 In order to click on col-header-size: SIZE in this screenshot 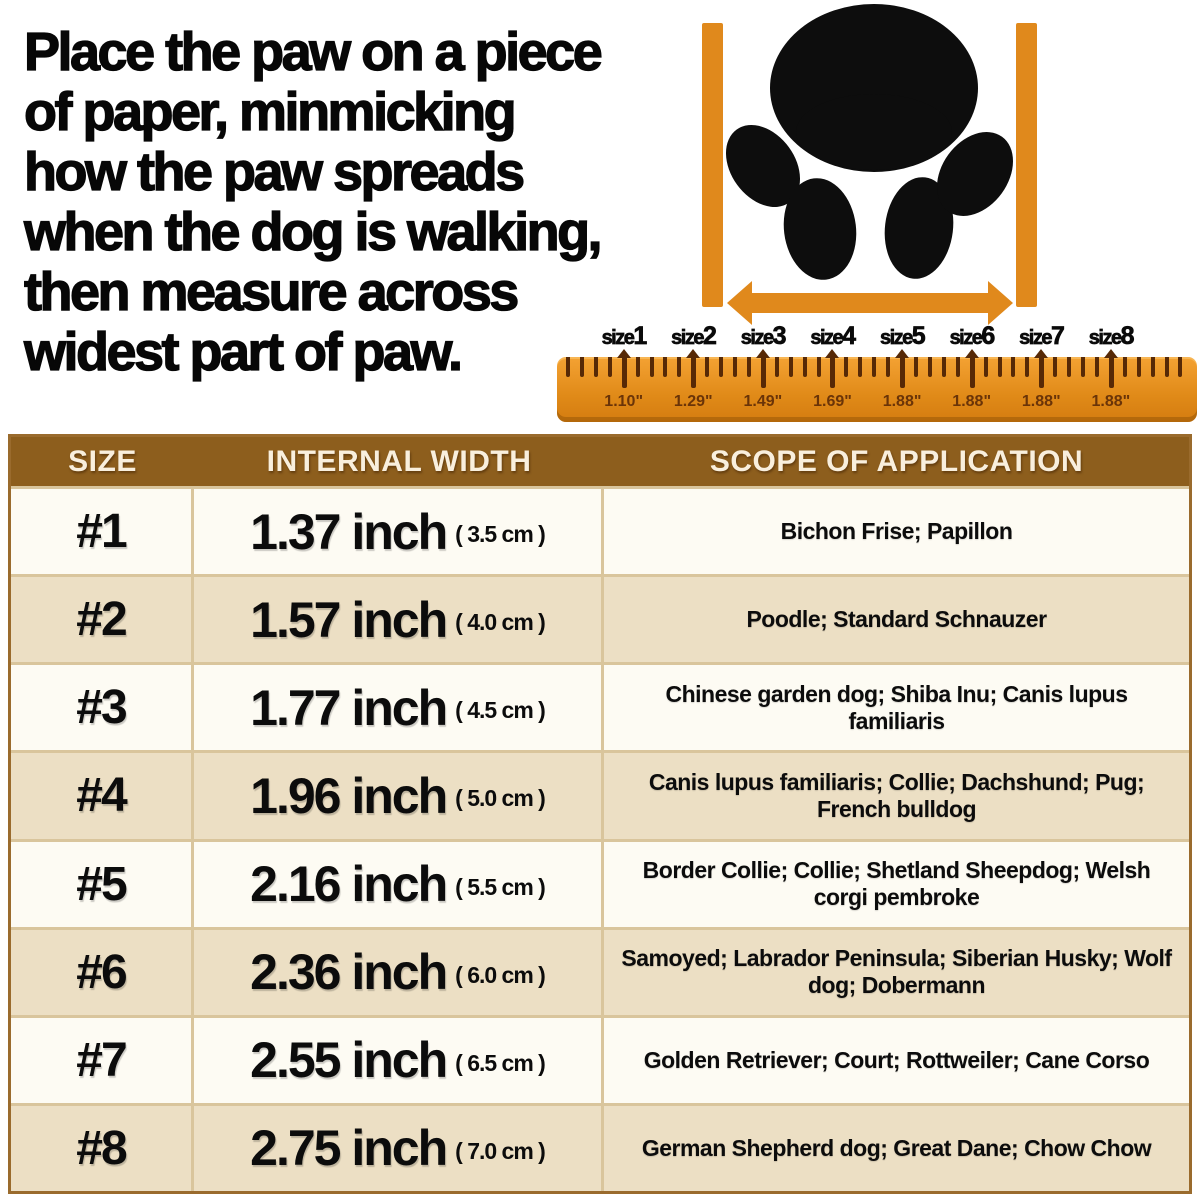, I will do `click(102, 461)`.